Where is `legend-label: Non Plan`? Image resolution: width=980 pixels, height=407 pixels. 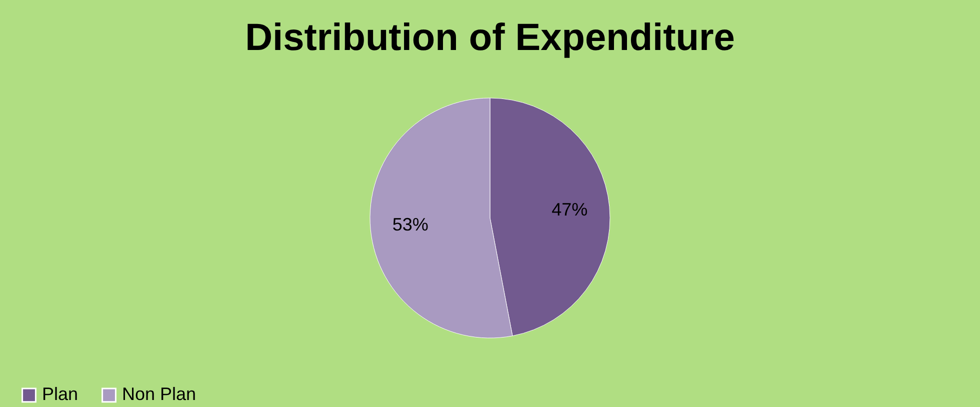 legend-label: Non Plan is located at coordinates (159, 394).